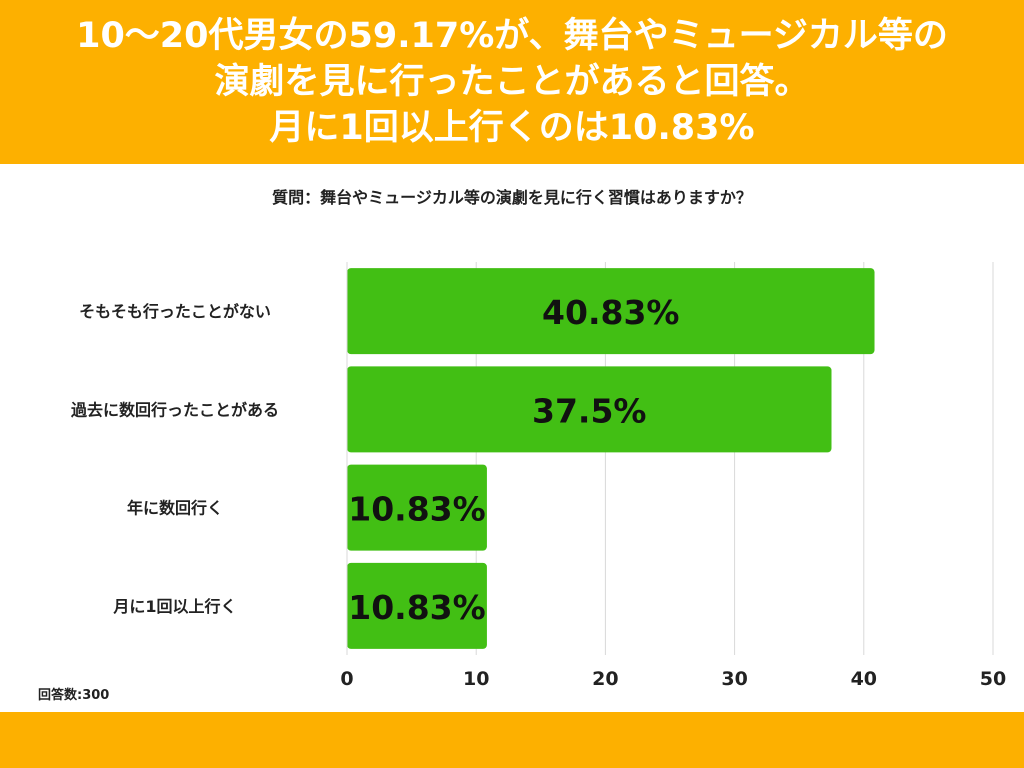 This screenshot has height=768, width=1024. What do you see at coordinates (74, 695) in the screenshot?
I see `respondent-count: 回答数:300` at bounding box center [74, 695].